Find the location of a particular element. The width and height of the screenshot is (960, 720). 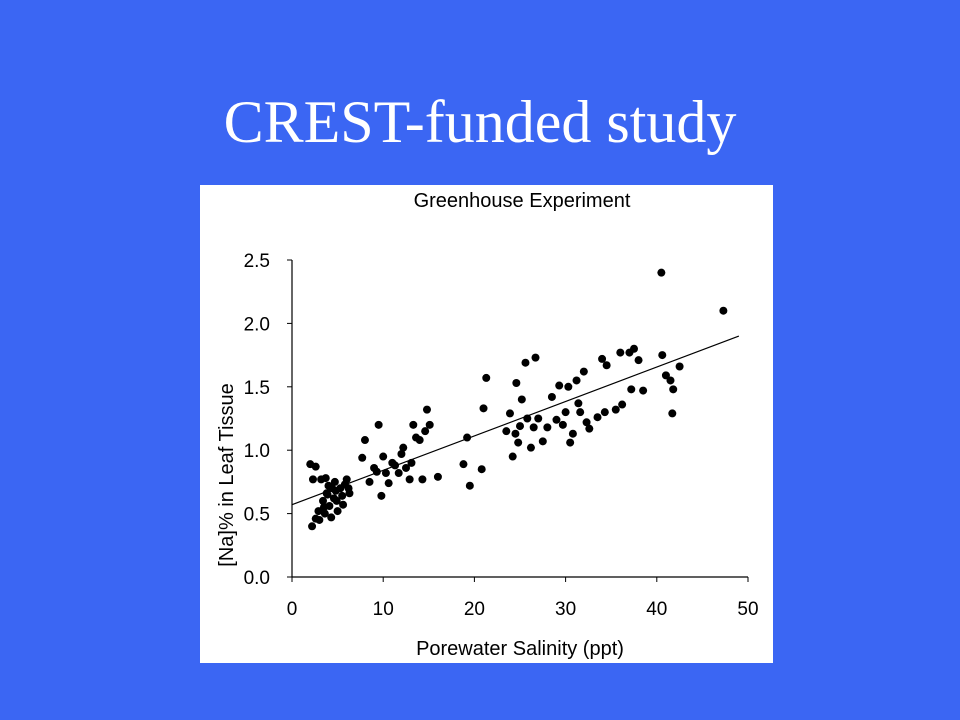

x-tick-label: 20 is located at coordinates (474, 609).